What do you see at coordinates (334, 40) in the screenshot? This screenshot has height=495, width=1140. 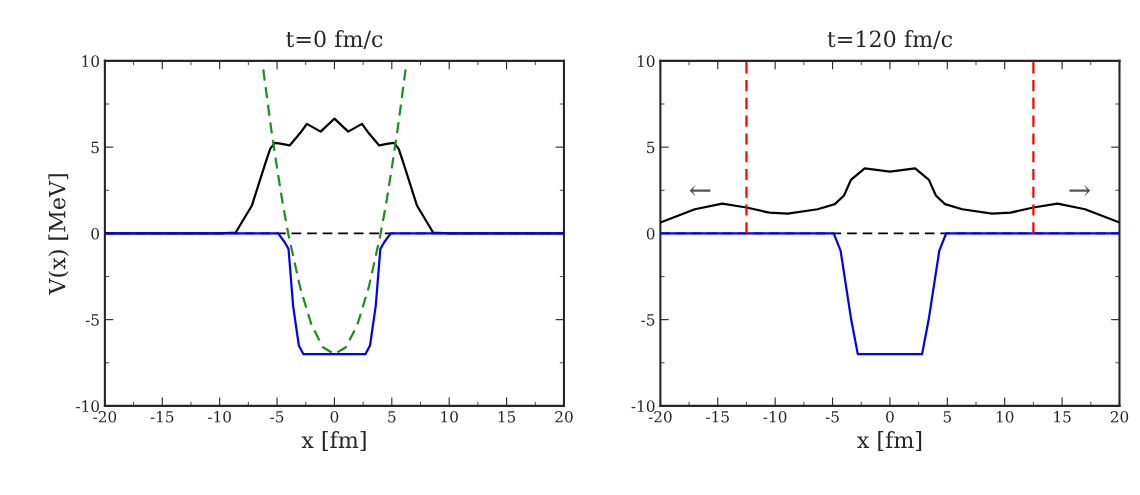 I see `chart-title: t=0 fm/c` at bounding box center [334, 40].